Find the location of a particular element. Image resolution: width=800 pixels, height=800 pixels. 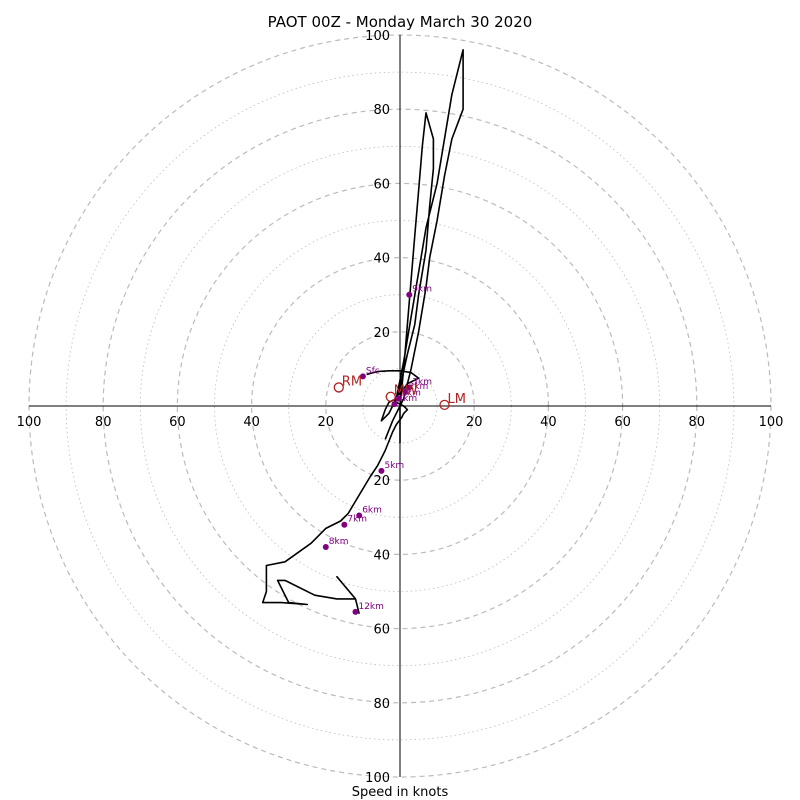

x-axis-label: Speed in knots is located at coordinates (400, 792).